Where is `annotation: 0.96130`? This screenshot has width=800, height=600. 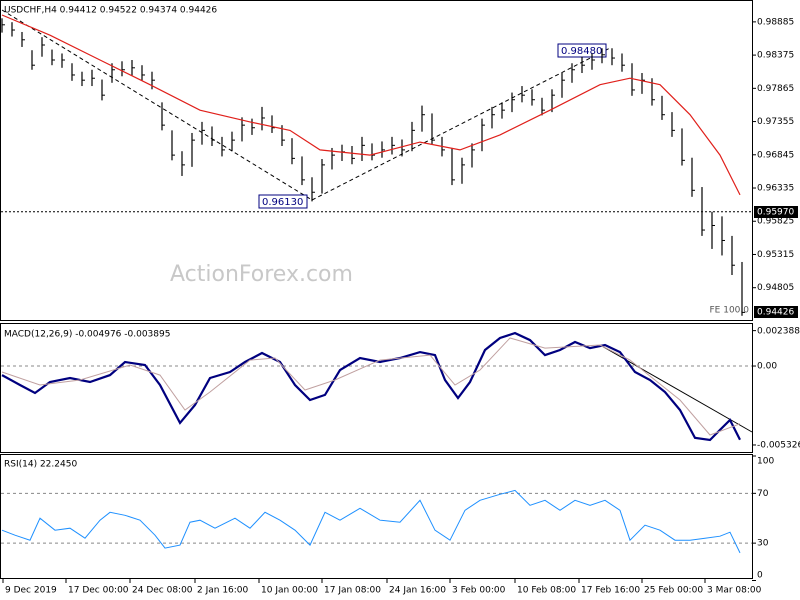
annotation: 0.96130 is located at coordinates (282, 202).